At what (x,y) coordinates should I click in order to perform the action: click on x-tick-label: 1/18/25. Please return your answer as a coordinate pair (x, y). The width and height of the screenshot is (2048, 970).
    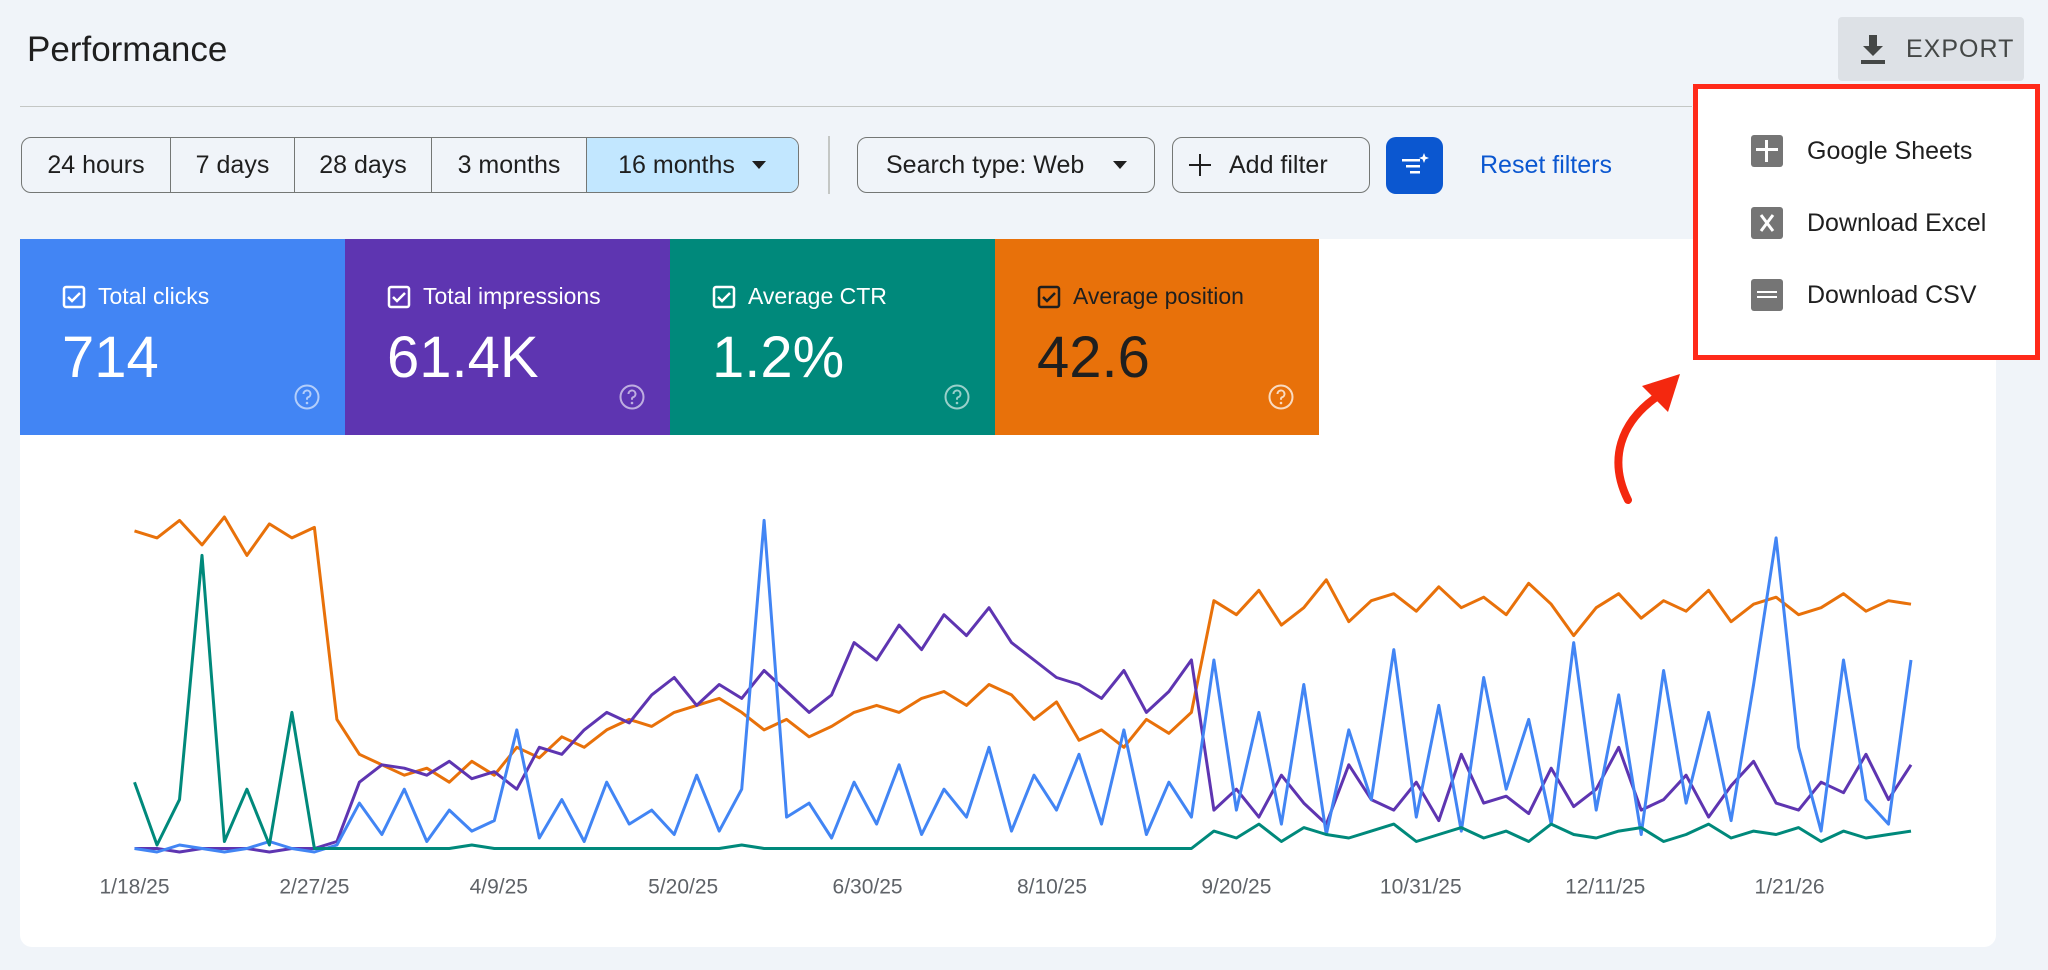
    Looking at the image, I should click on (134, 887).